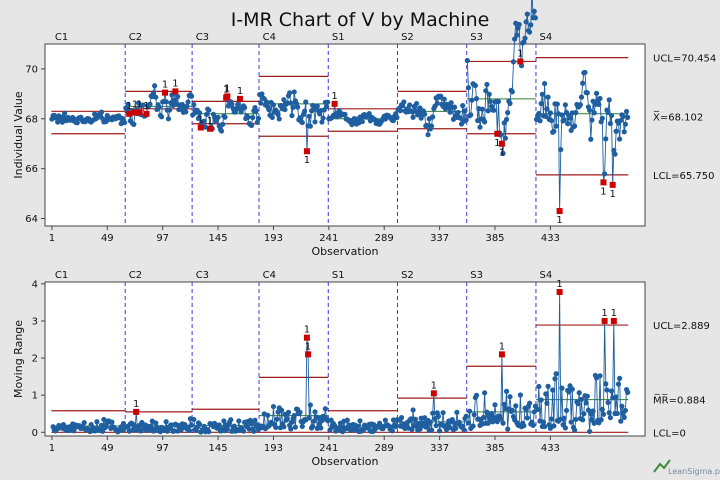  Describe the element at coordinates (35, 321) in the screenshot. I see `y-tick-label: 3` at that location.